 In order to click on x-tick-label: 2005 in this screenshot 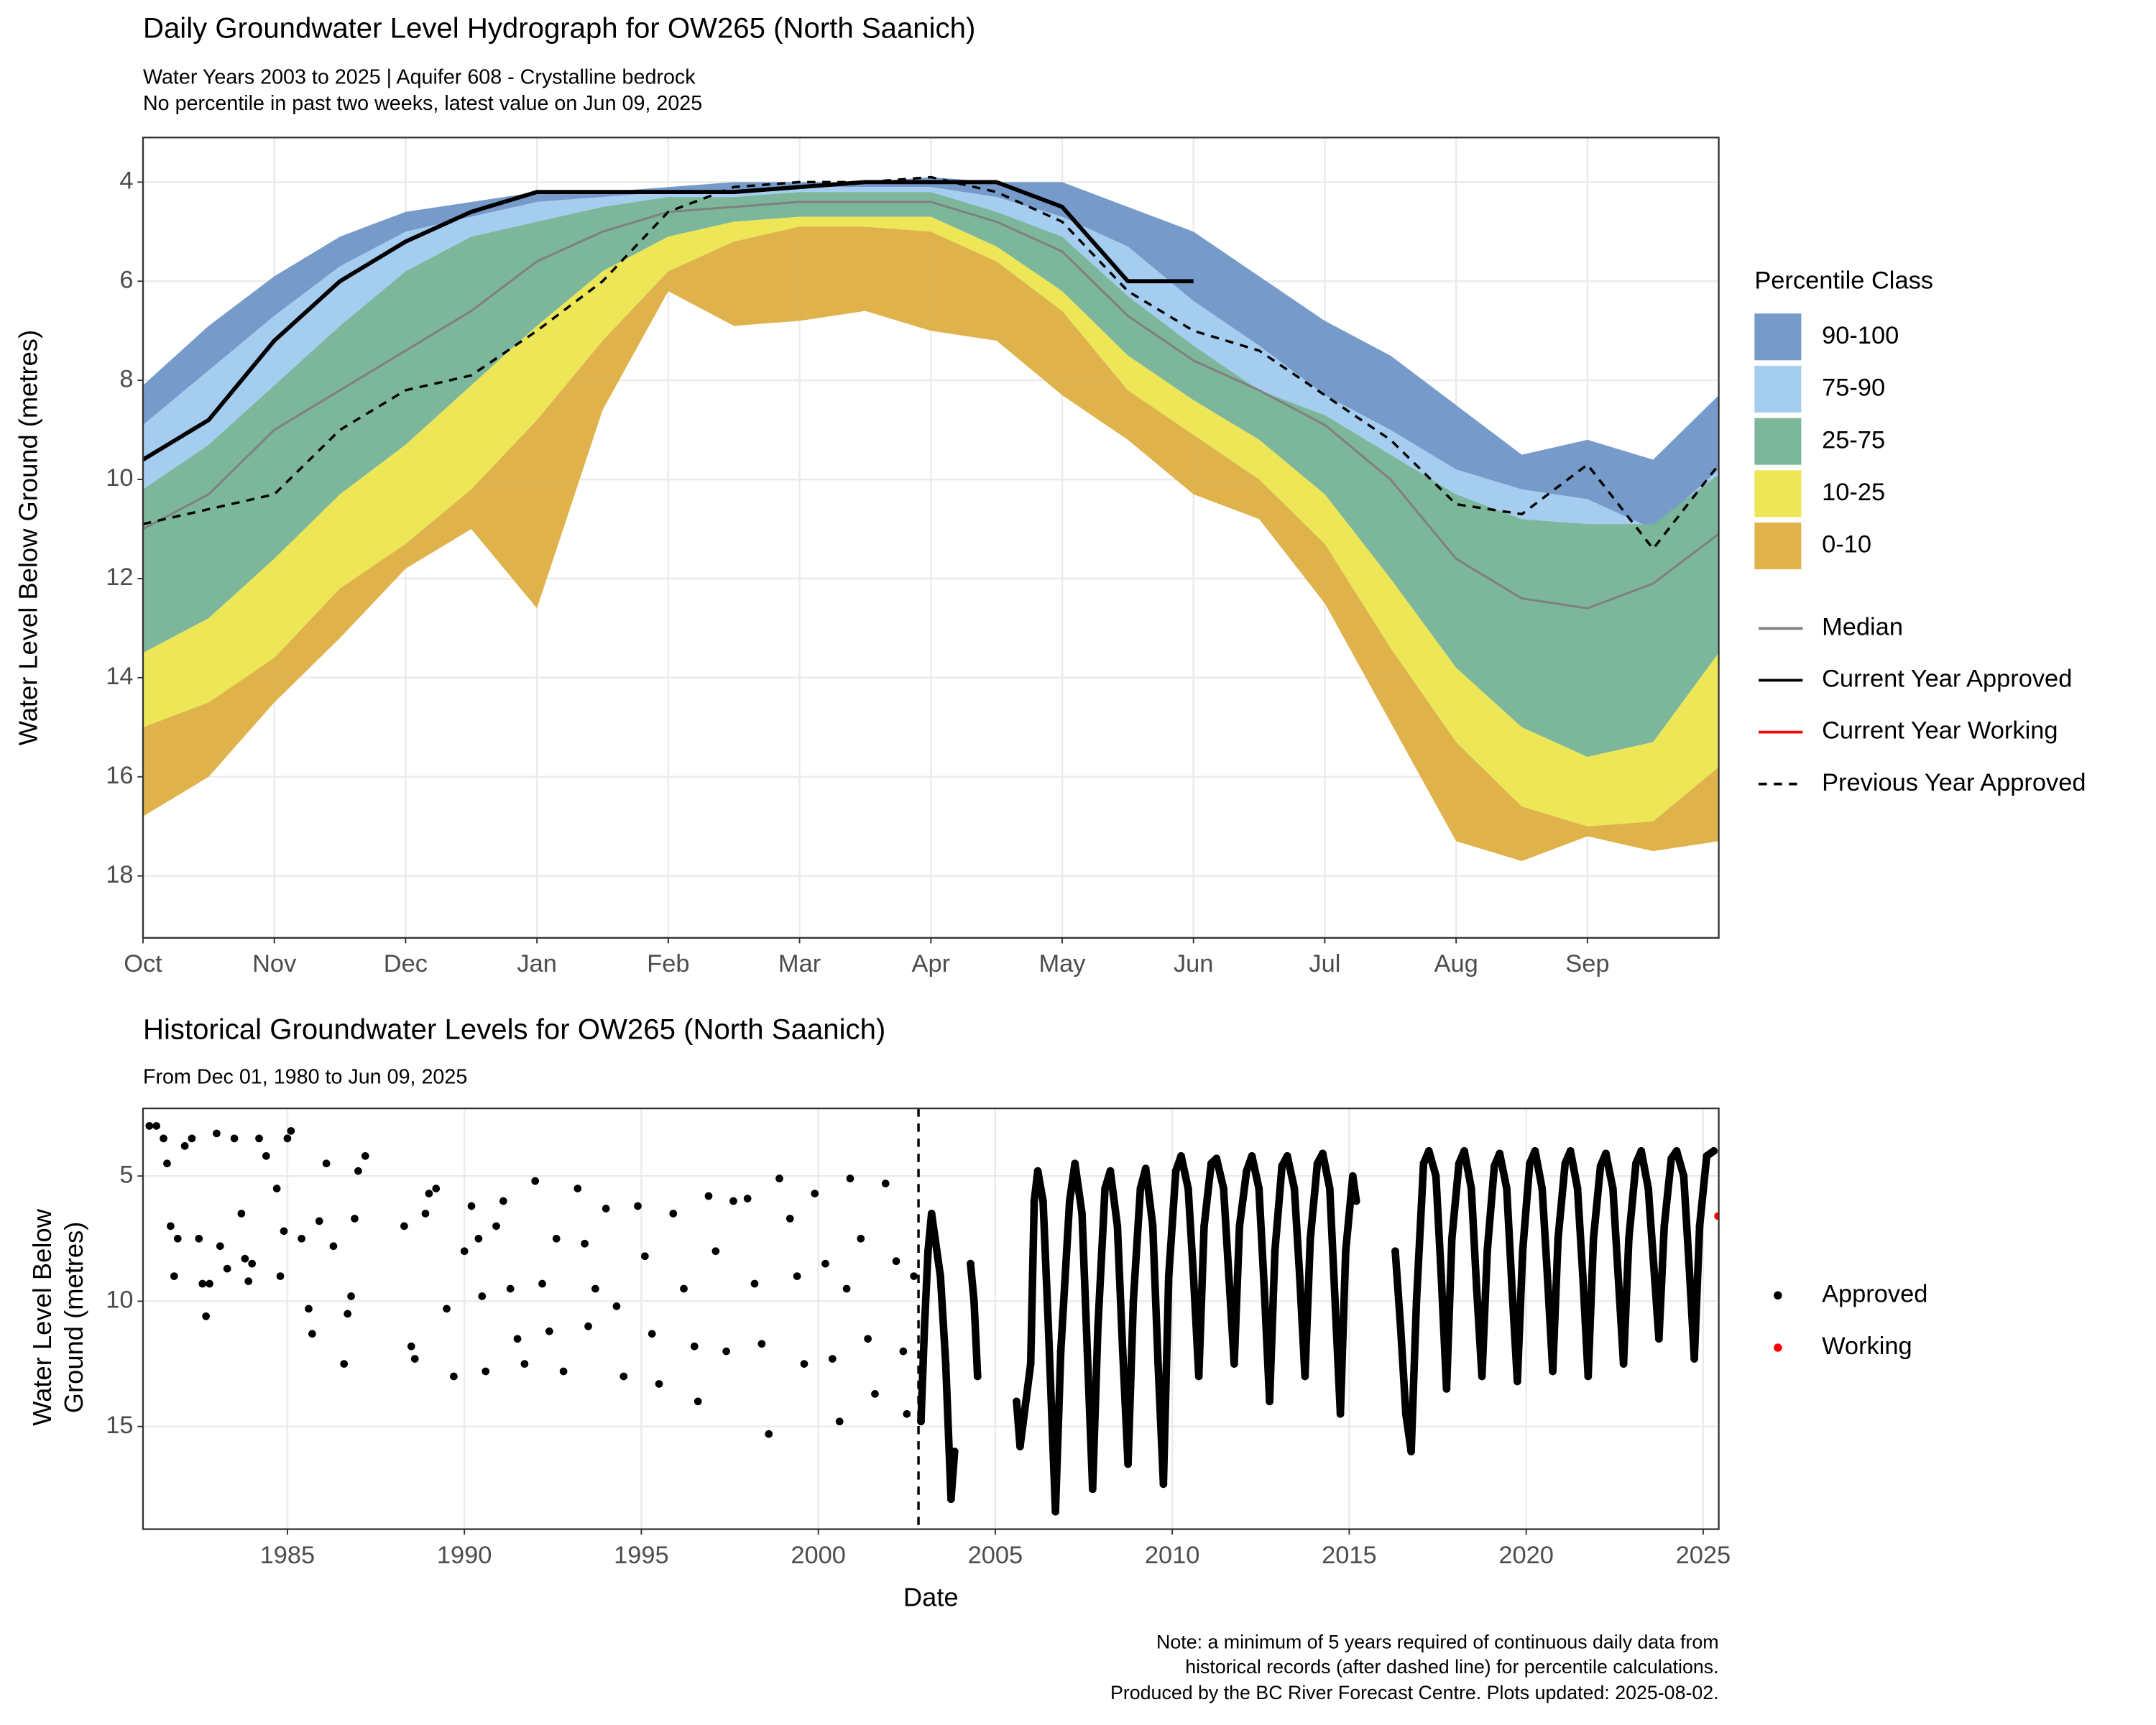, I will do `click(995, 1555)`.